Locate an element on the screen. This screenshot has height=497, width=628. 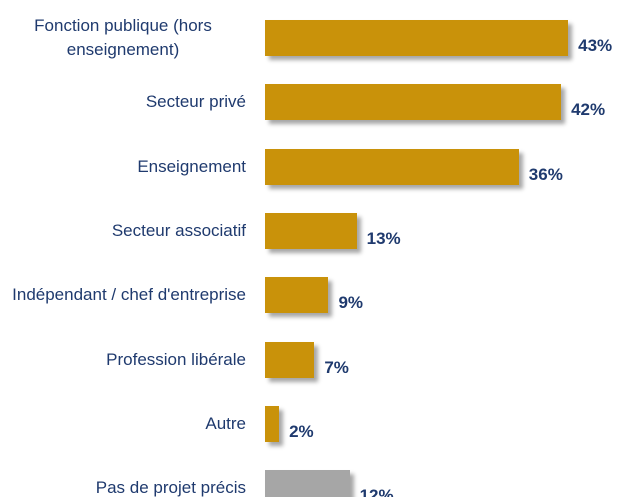
category-label: Autre is located at coordinates (123, 424).